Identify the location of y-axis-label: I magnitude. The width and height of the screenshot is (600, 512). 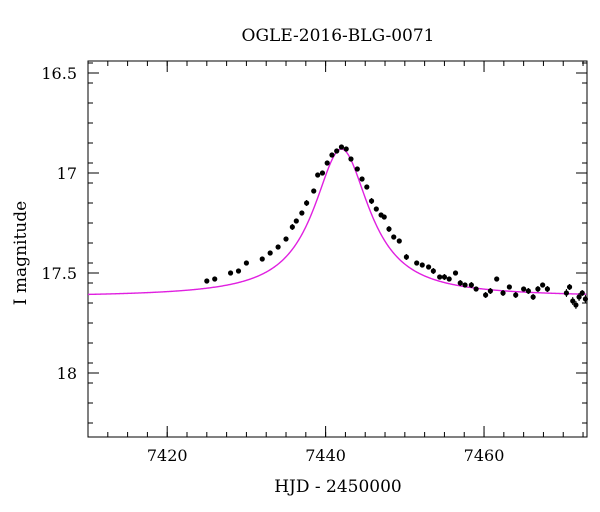
(21, 253).